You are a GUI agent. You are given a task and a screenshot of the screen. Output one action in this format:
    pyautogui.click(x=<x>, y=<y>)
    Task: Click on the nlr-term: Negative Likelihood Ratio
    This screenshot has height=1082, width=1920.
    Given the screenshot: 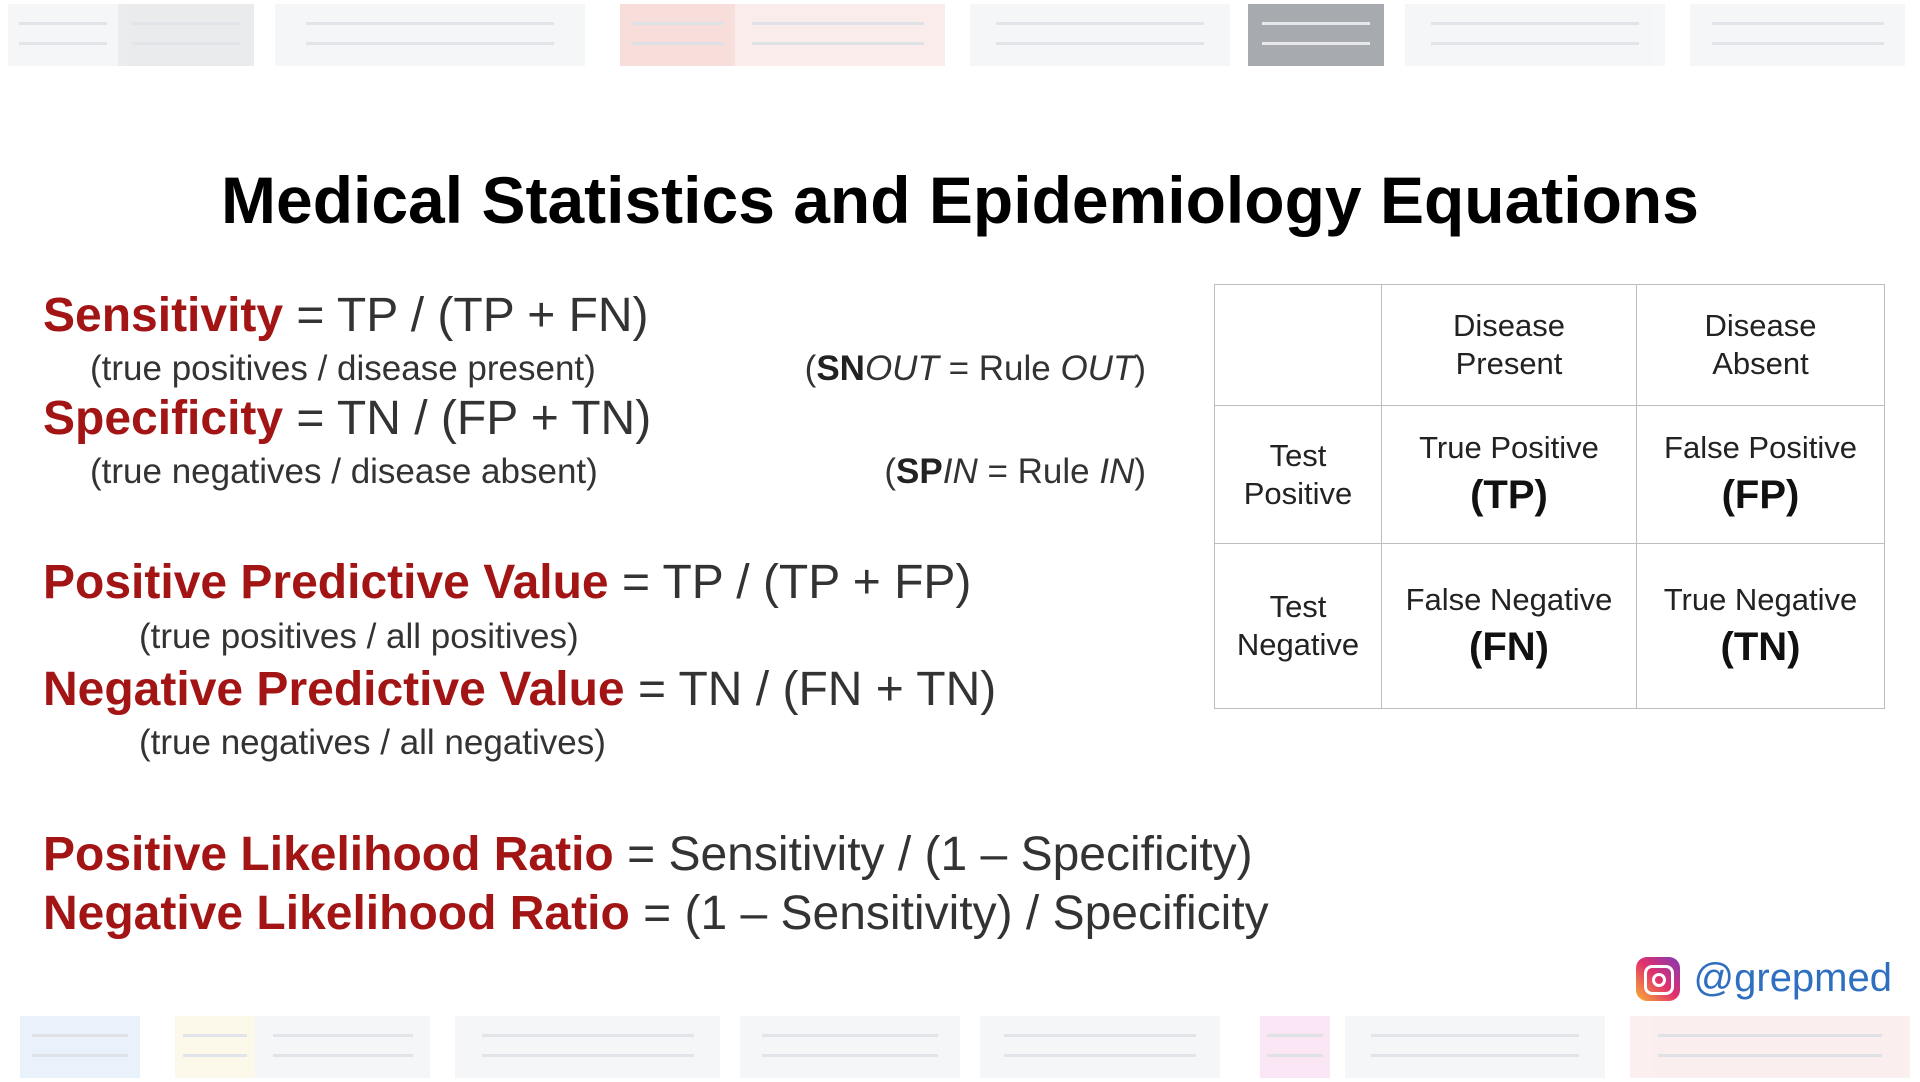 What is the action you would take?
    pyautogui.click(x=336, y=913)
    